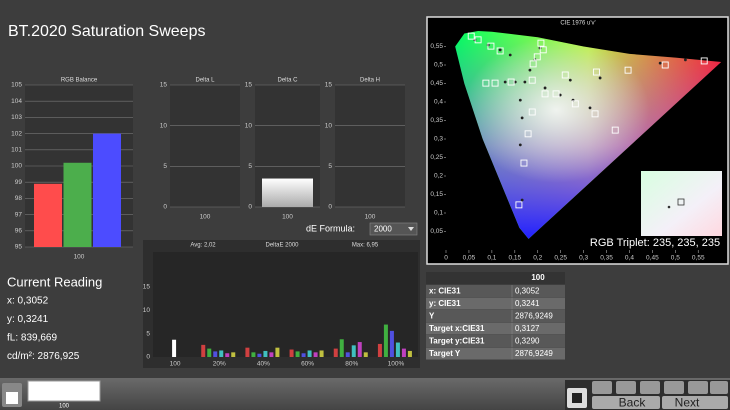  I want to click on next-button, so click(695, 402).